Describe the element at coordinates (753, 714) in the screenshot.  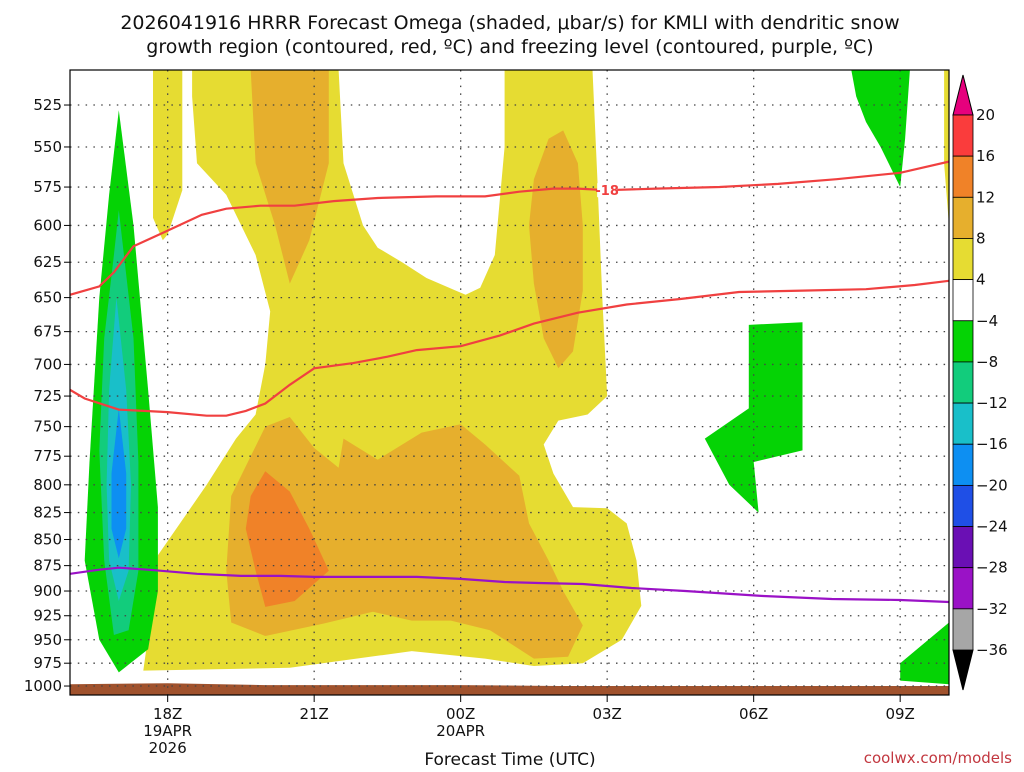
I see `x-tick-label: 06Z` at that location.